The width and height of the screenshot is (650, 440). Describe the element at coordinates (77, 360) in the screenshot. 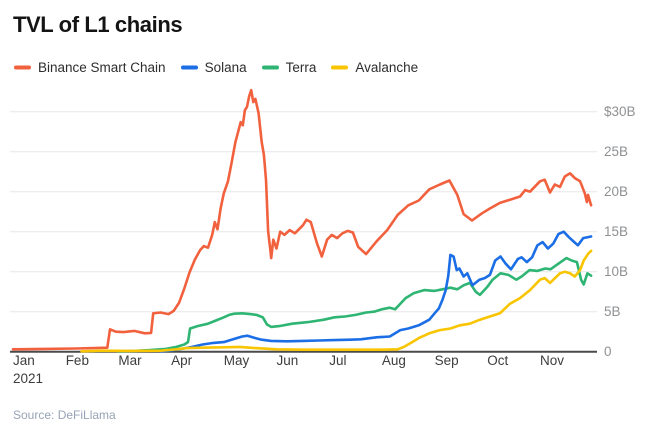

I see `x-axis-tick-label: Feb` at that location.